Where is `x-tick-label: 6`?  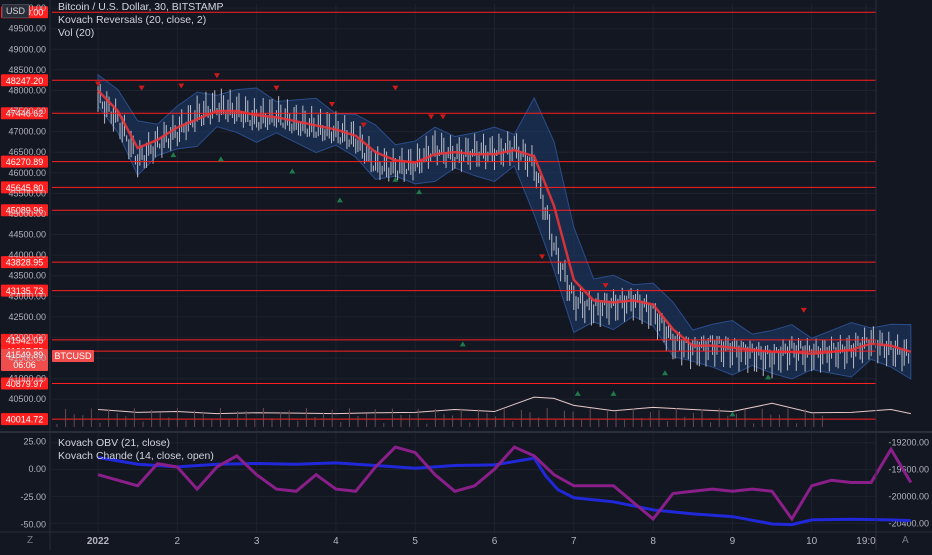
x-tick-label: 6 is located at coordinates (495, 541).